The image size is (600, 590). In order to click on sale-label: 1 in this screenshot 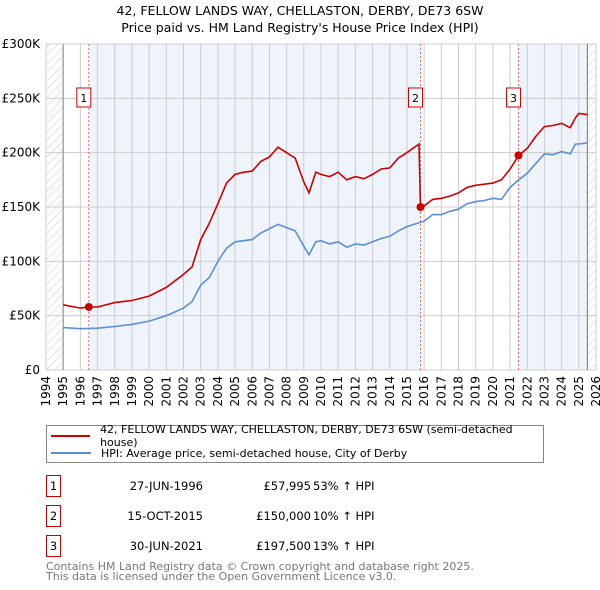, I will do `click(83, 98)`.